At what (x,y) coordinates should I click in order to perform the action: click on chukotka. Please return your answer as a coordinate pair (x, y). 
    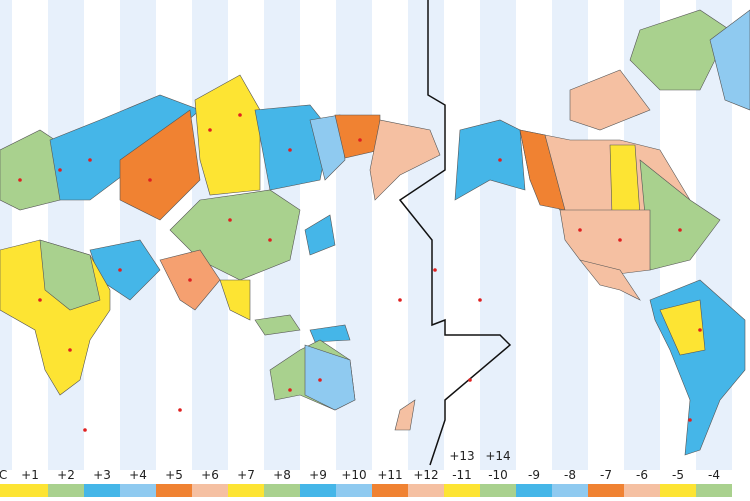
    Looking at the image, I should click on (405, 160).